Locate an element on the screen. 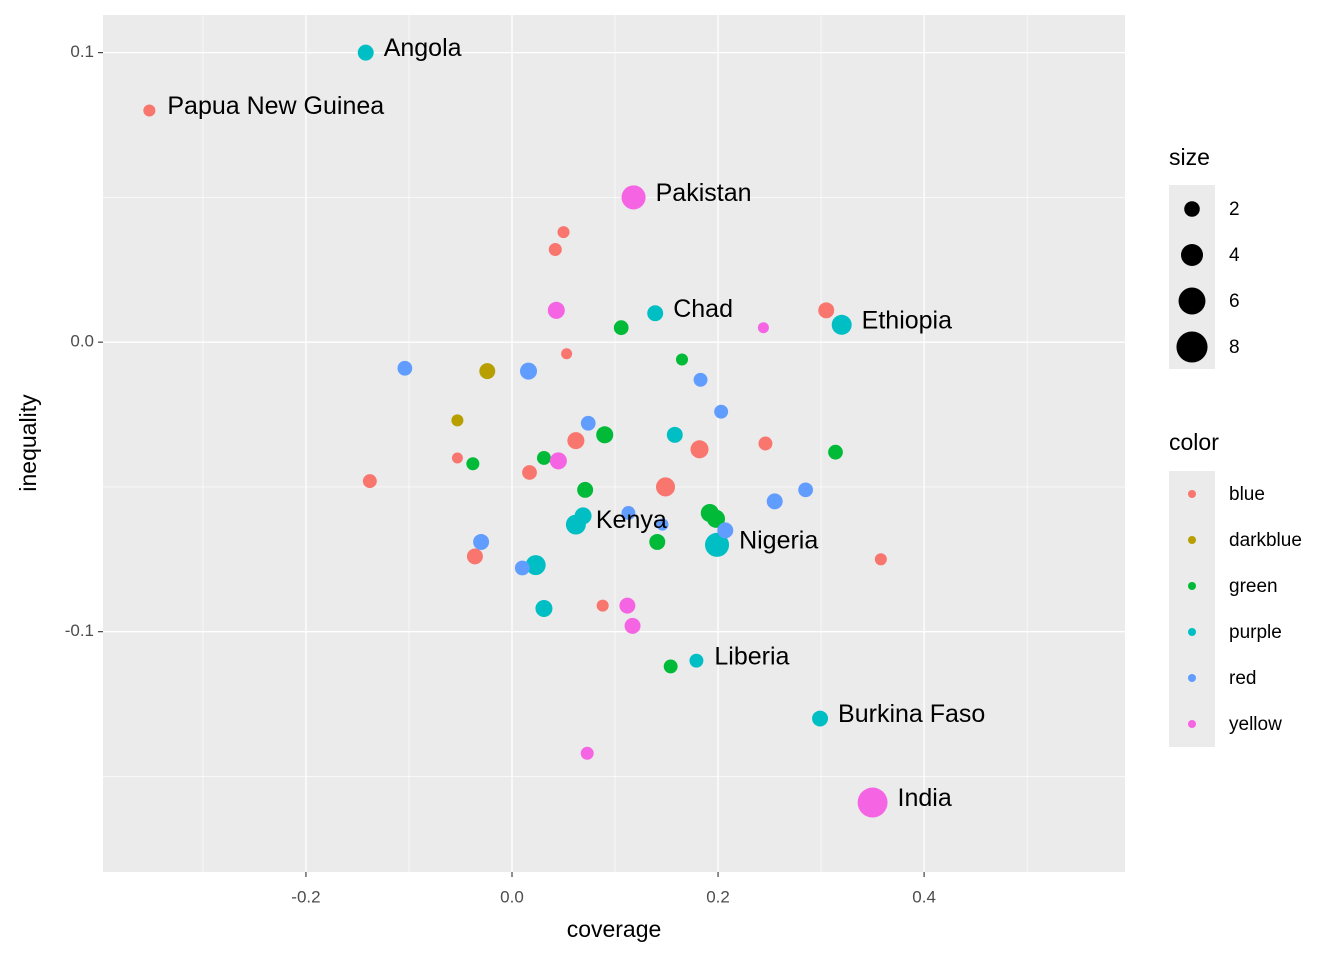 The image size is (1344, 960). x-tick-label: 0.4 is located at coordinates (924, 896).